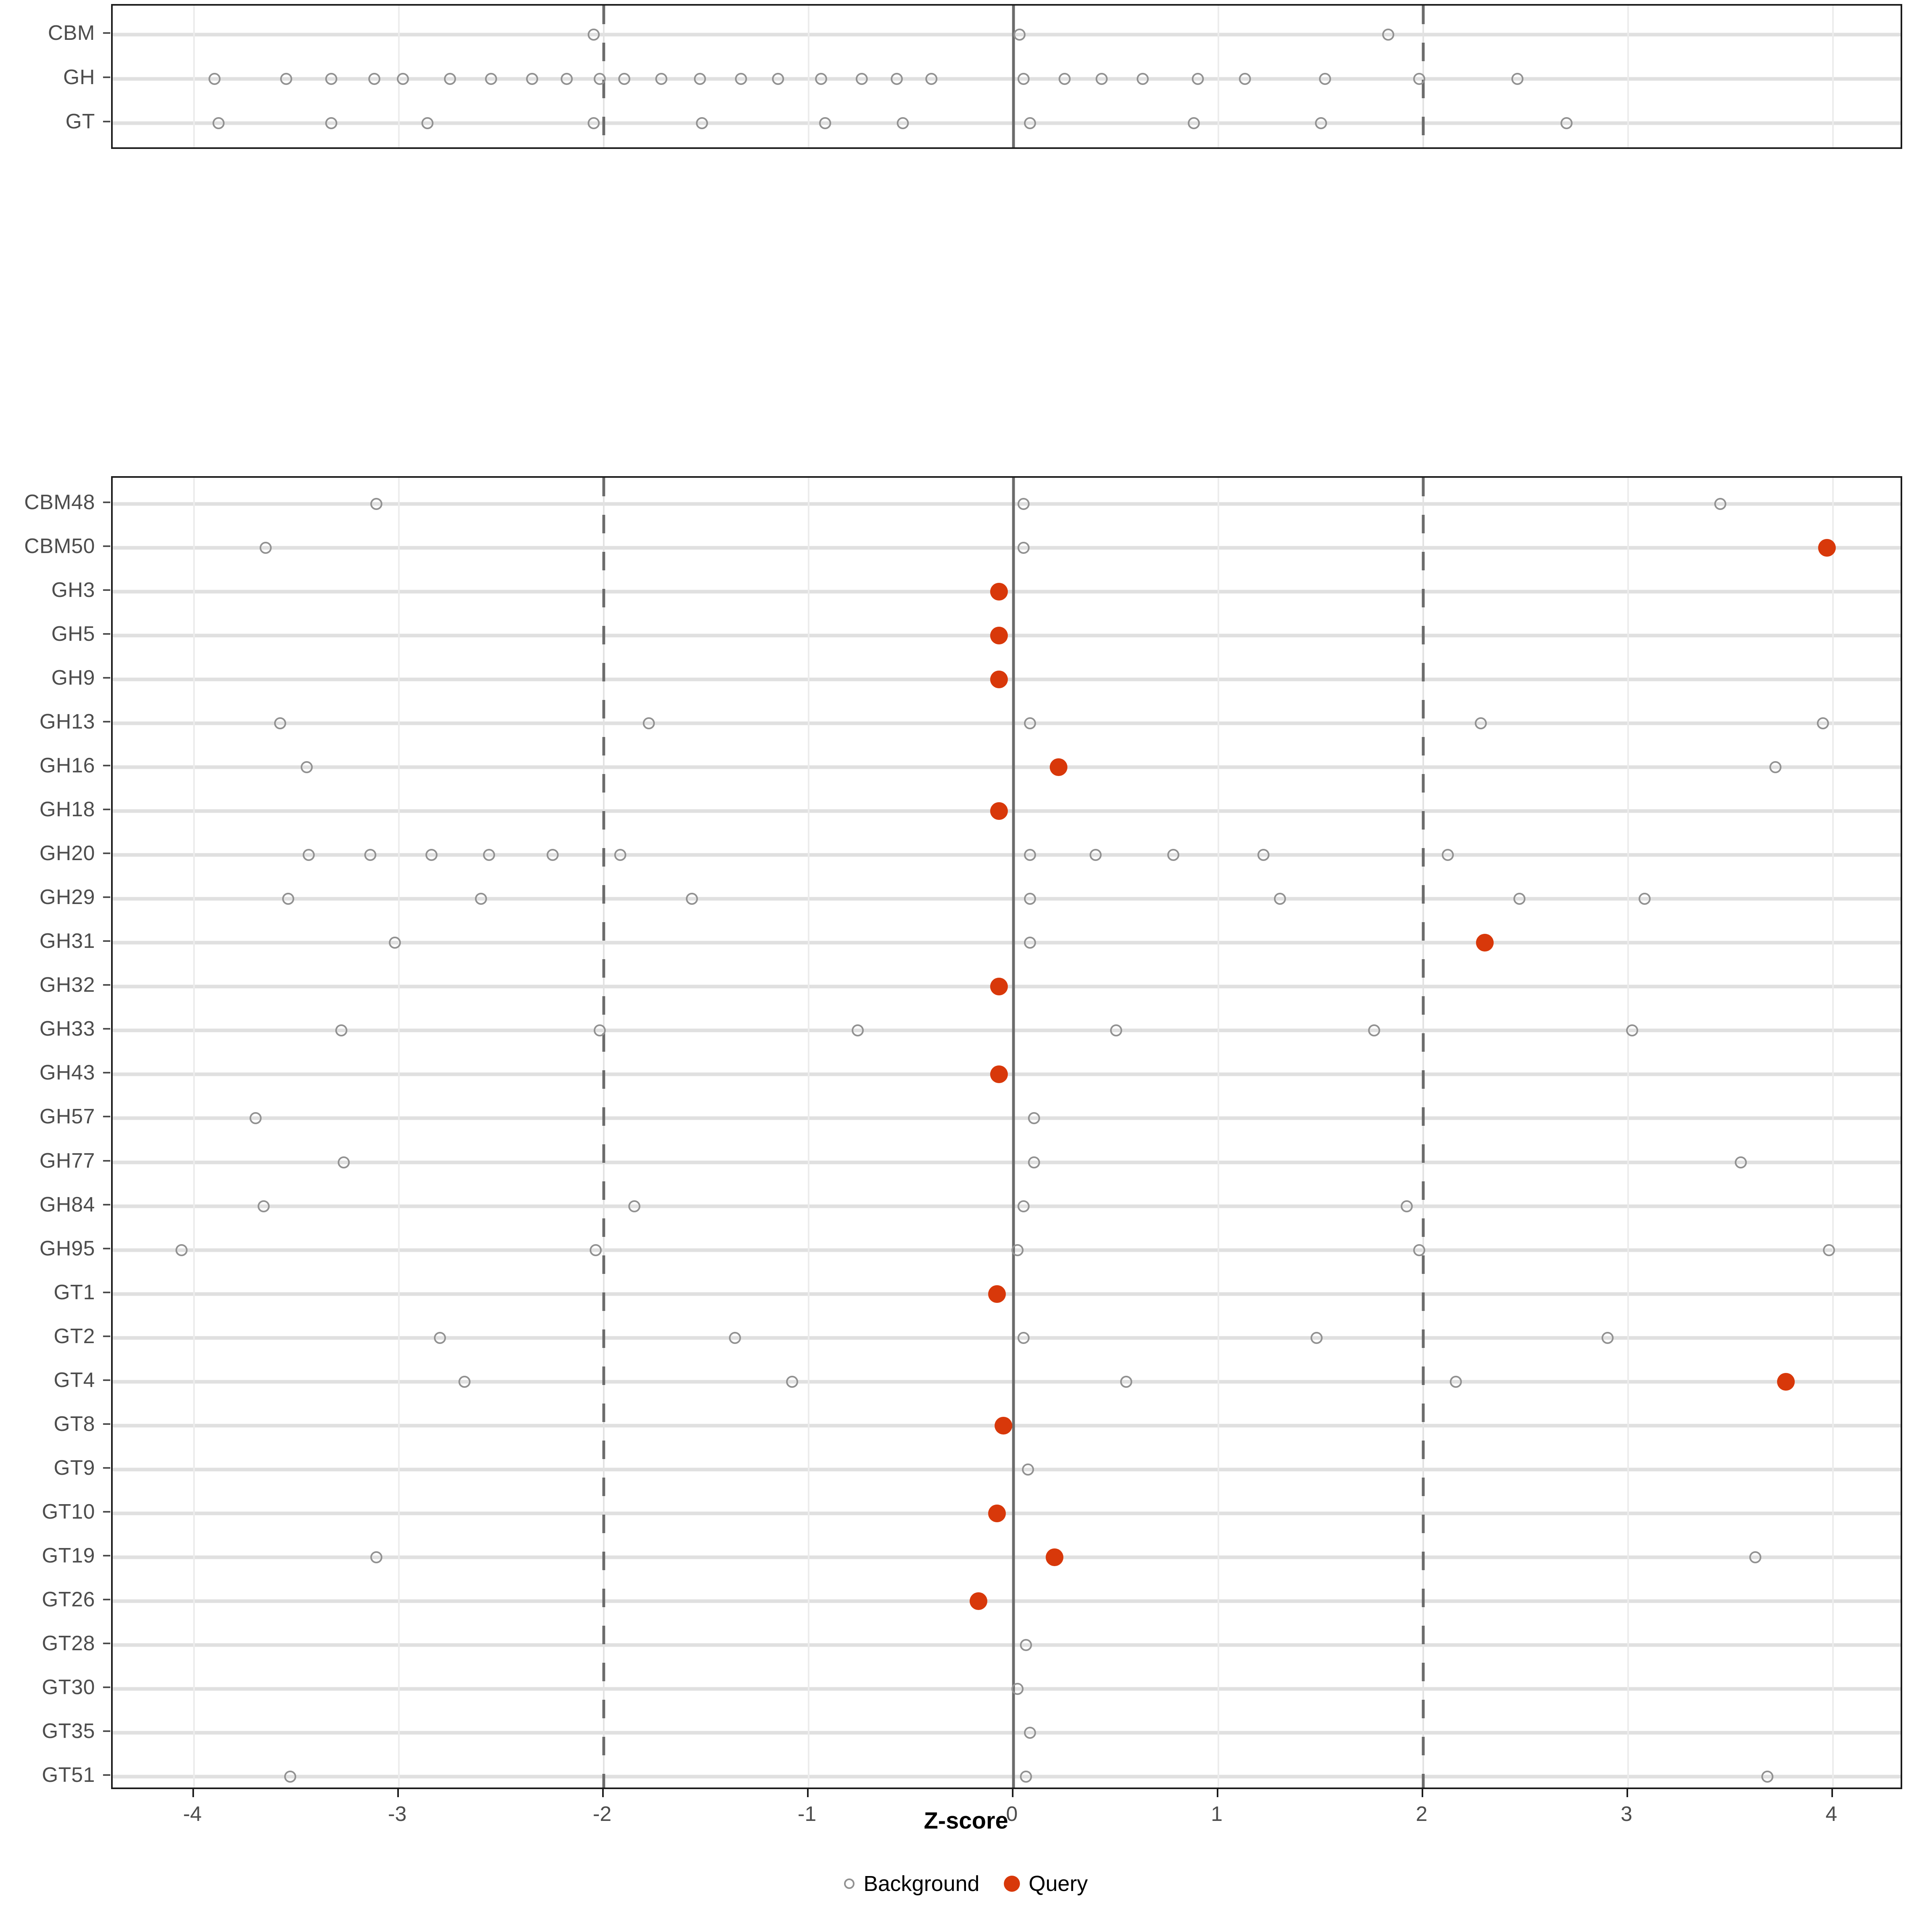  What do you see at coordinates (1045, 1883) in the screenshot?
I see `legend-item-query: Query` at bounding box center [1045, 1883].